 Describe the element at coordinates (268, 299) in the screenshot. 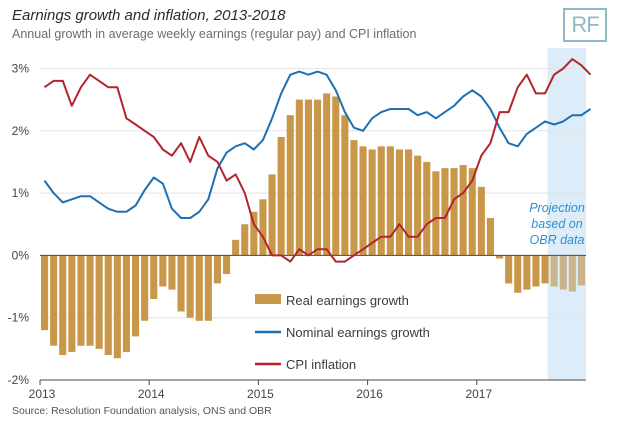

I see `legend-swatch-real-earnings` at that location.